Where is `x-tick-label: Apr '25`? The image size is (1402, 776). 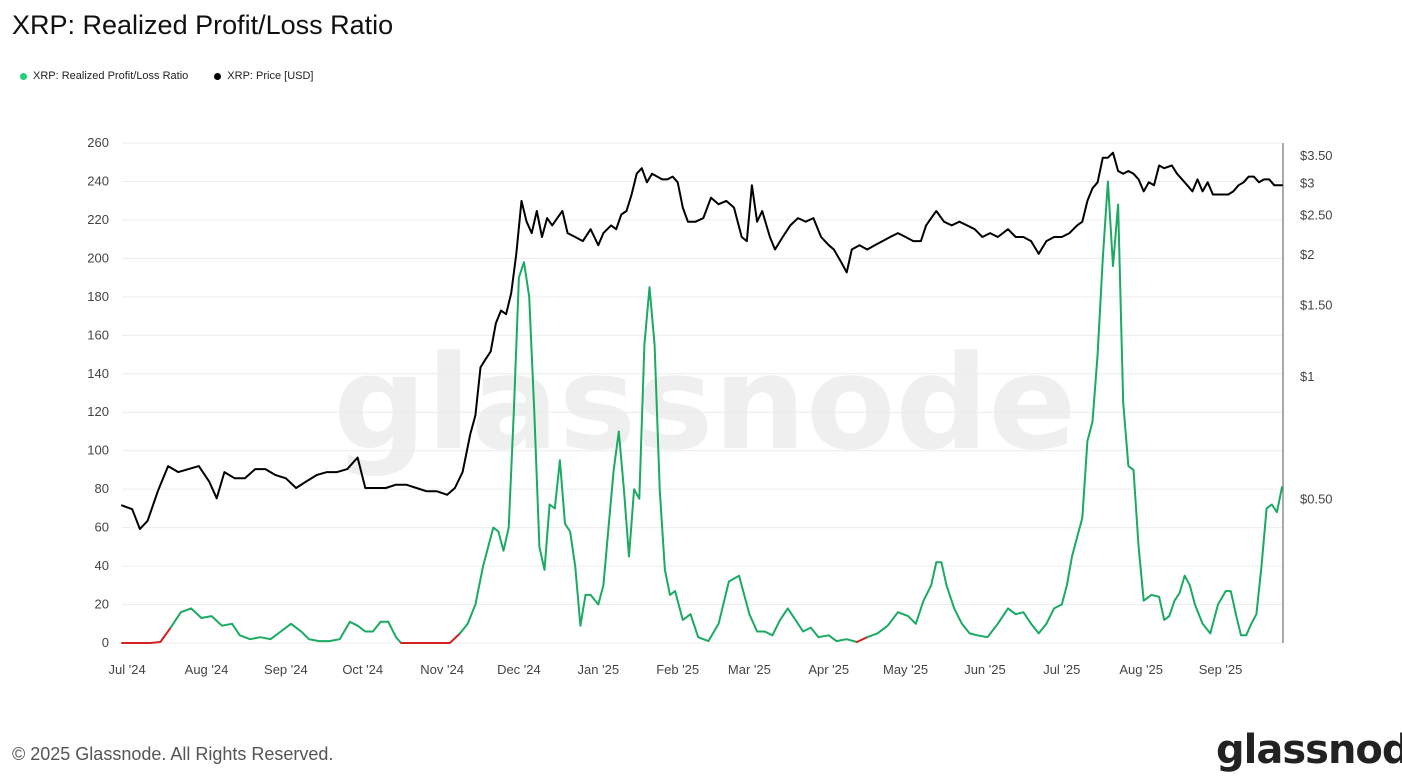 x-tick-label: Apr '25 is located at coordinates (828, 669).